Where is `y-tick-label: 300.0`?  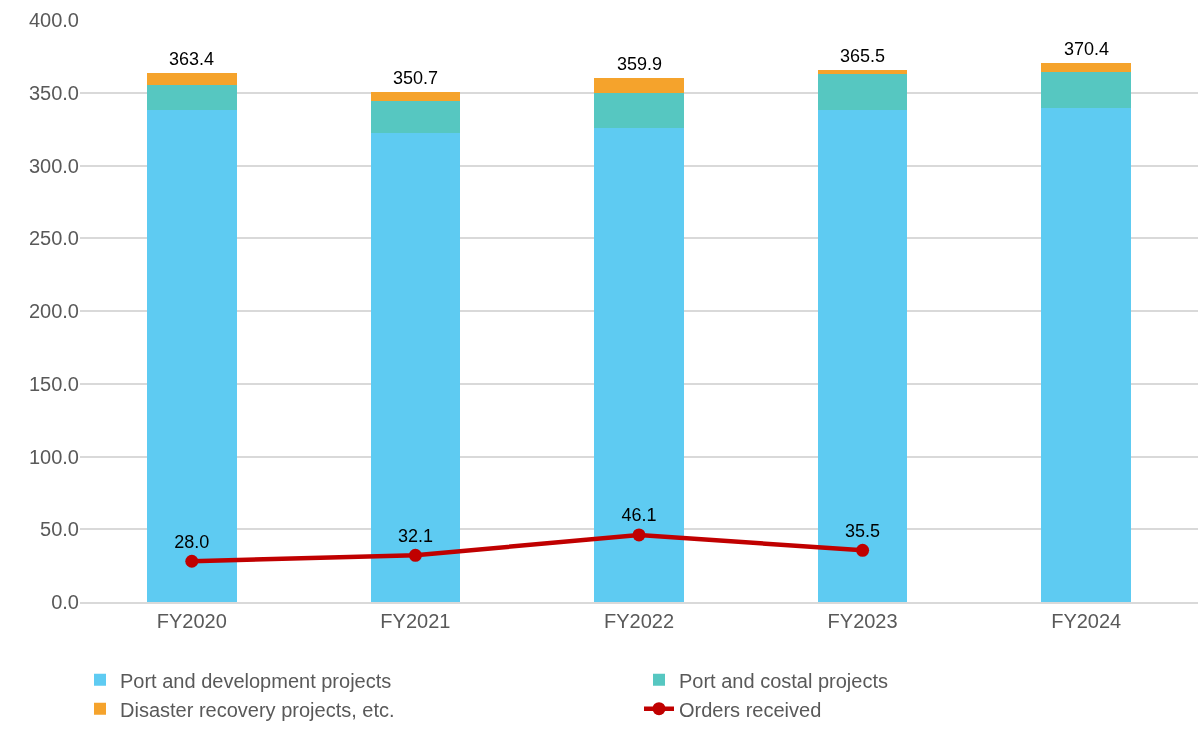
y-tick-label: 300.0 is located at coordinates (53, 165).